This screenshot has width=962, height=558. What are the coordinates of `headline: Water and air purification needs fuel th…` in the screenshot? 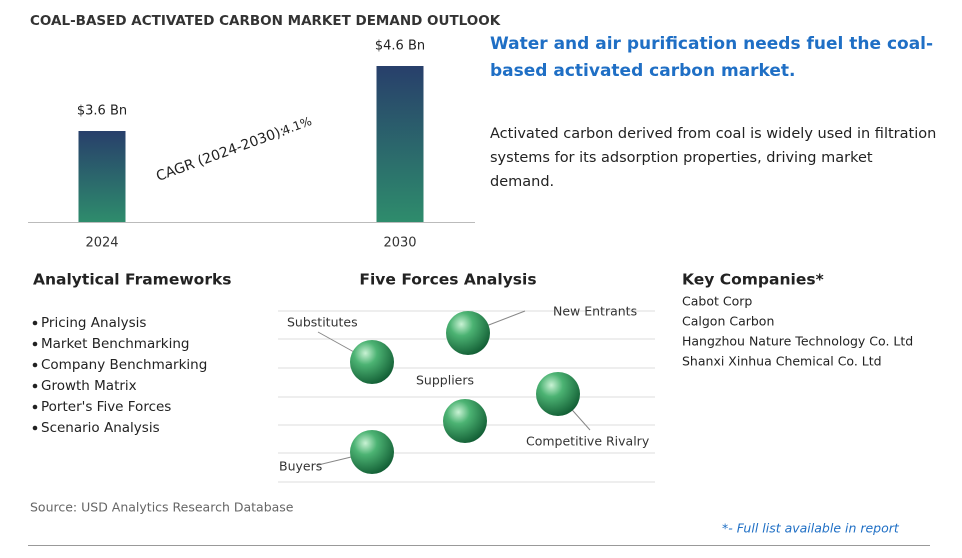 It's located at (712, 57).